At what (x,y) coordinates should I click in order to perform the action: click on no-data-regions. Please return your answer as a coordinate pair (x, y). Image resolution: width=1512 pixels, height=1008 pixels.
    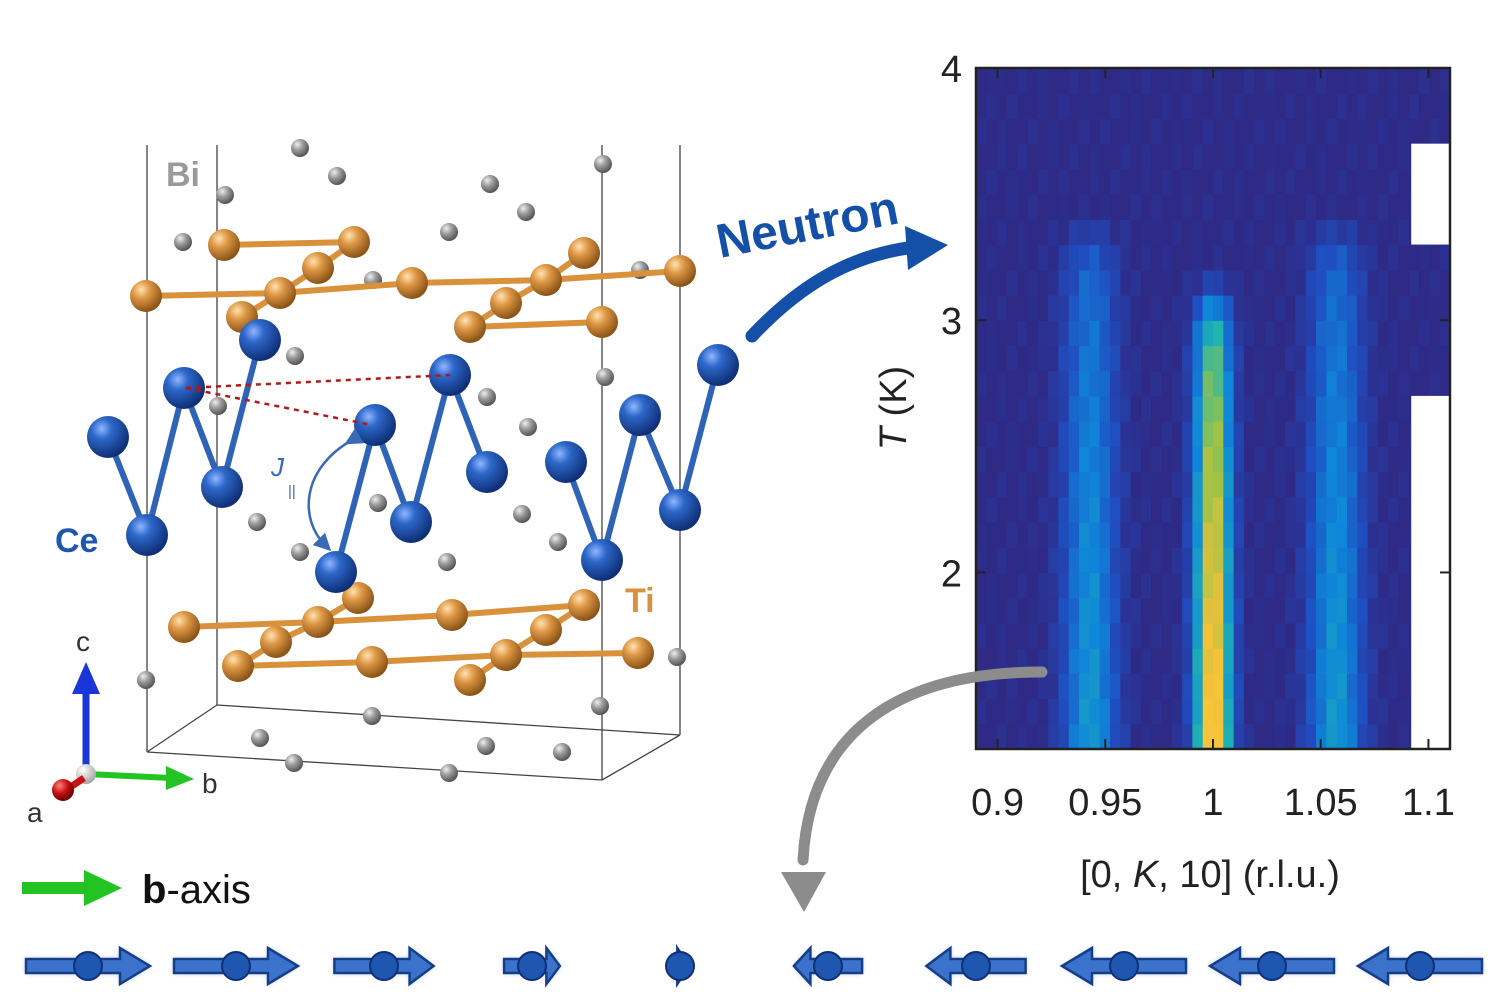
    Looking at the image, I should click on (1430, 446).